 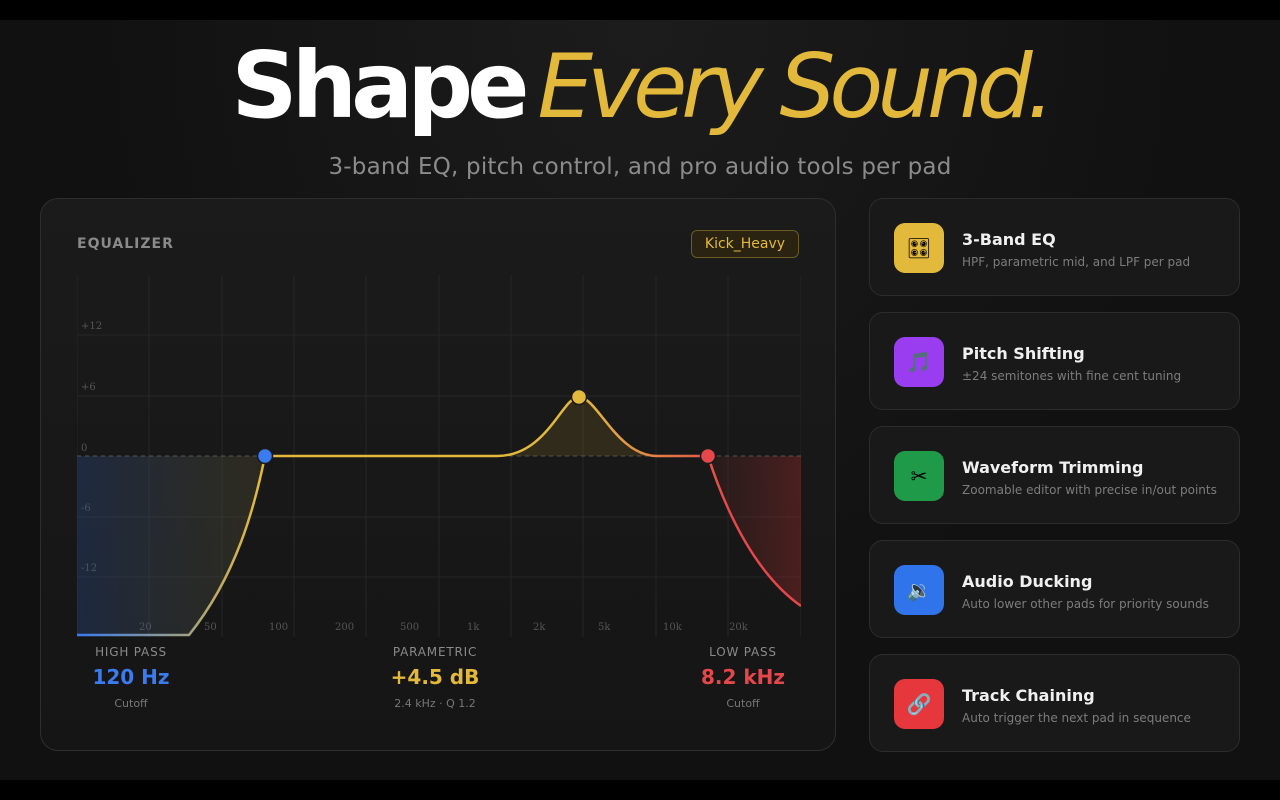 What do you see at coordinates (131, 652) in the screenshot?
I see `high-pass-label: HIGH PASS` at bounding box center [131, 652].